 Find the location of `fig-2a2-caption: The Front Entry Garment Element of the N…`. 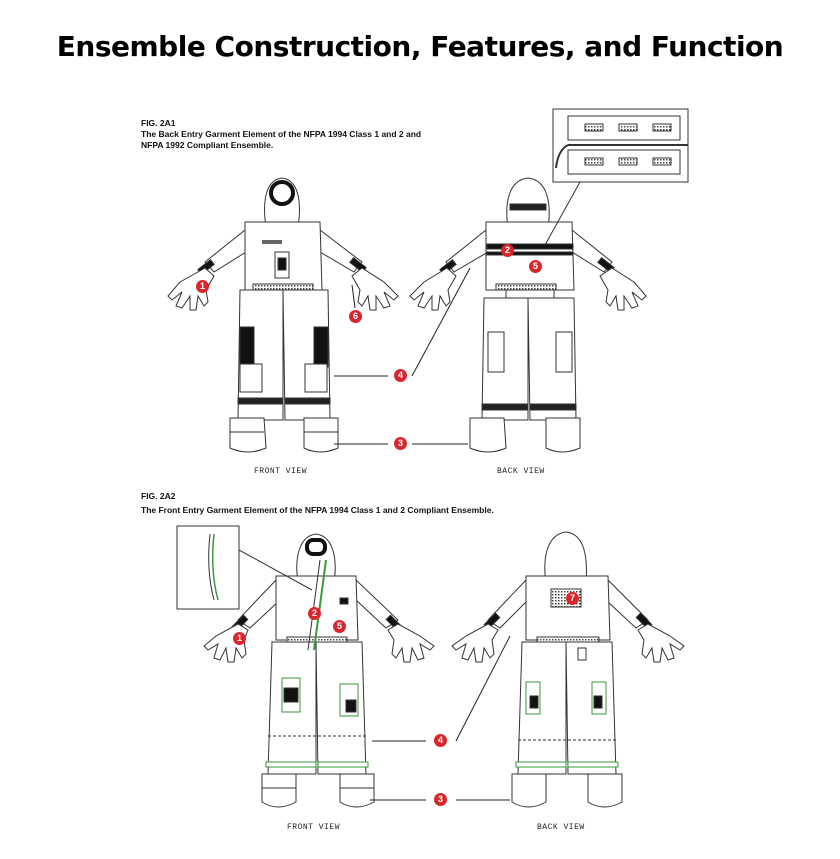

fig-2a2-caption: The Front Entry Garment Element of the N… is located at coordinates (317, 510).